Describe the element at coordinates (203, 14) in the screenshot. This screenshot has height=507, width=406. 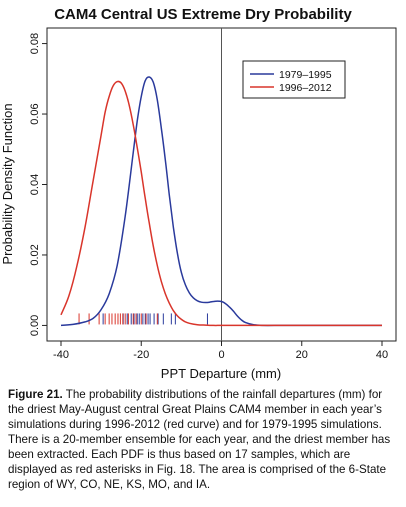
I see `chart-title: CAM4 Central US Extreme Dry Probability` at that location.